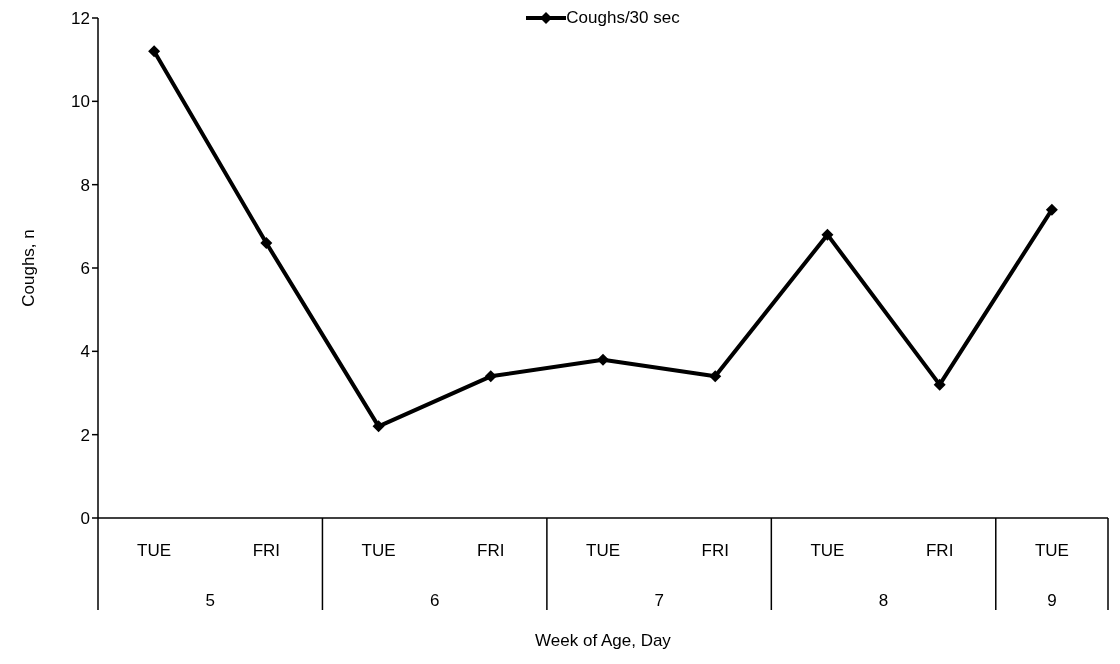 The width and height of the screenshot is (1120, 664). What do you see at coordinates (659, 600) in the screenshot?
I see `text: 7` at bounding box center [659, 600].